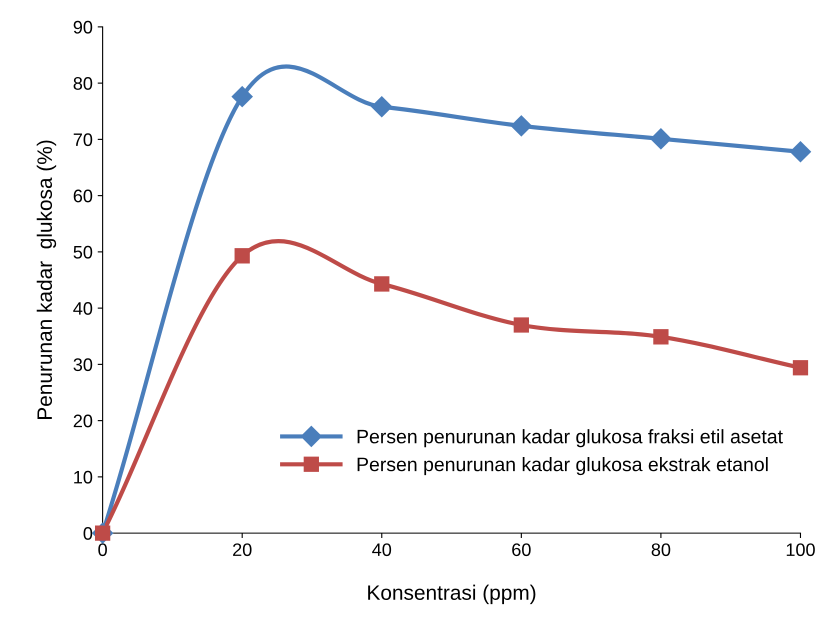 The width and height of the screenshot is (821, 625). Describe the element at coordinates (83, 477) in the screenshot. I see `y-tick-label: 10` at that location.